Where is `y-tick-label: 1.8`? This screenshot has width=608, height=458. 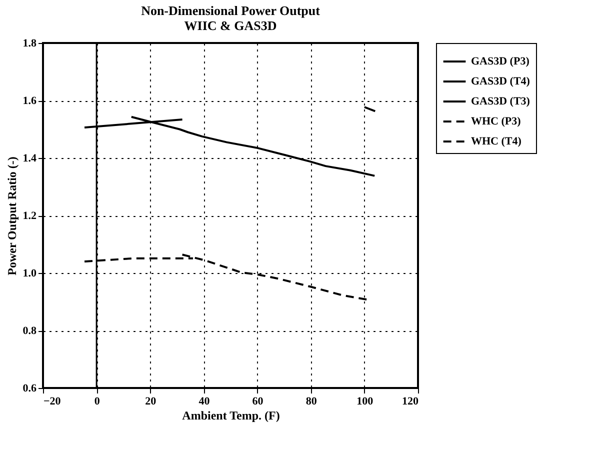 y-tick-label: 1.8 is located at coordinates (29, 44).